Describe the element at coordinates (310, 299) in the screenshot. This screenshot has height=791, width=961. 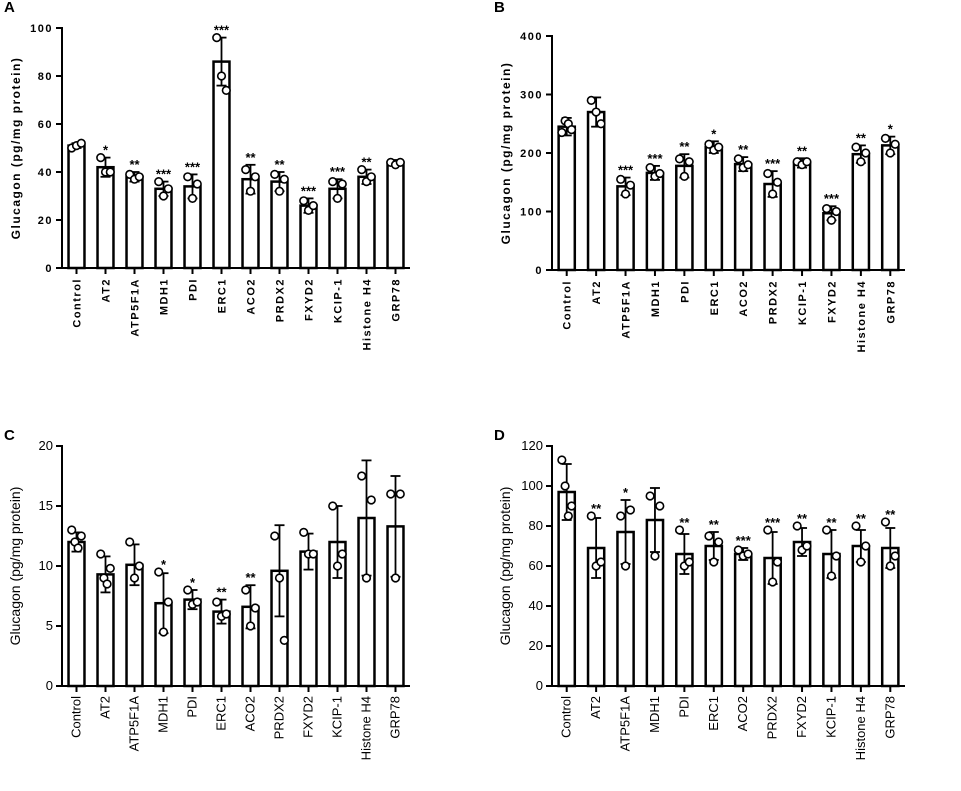
I see `x-tick-label: FXYD2` at that location.